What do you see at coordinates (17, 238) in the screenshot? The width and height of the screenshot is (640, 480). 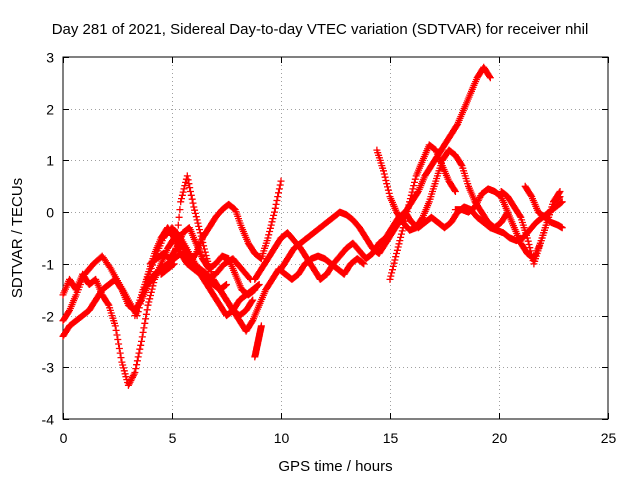 I see `y-axis-title: SDTVAR / TECUs` at bounding box center [17, 238].